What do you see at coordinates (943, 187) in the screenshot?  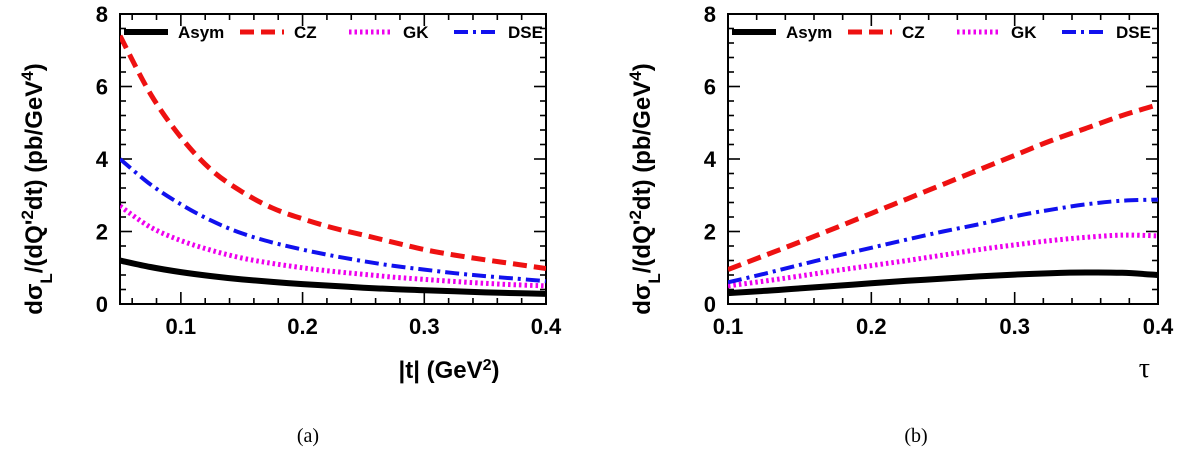 I see `series-line-cz` at bounding box center [943, 187].